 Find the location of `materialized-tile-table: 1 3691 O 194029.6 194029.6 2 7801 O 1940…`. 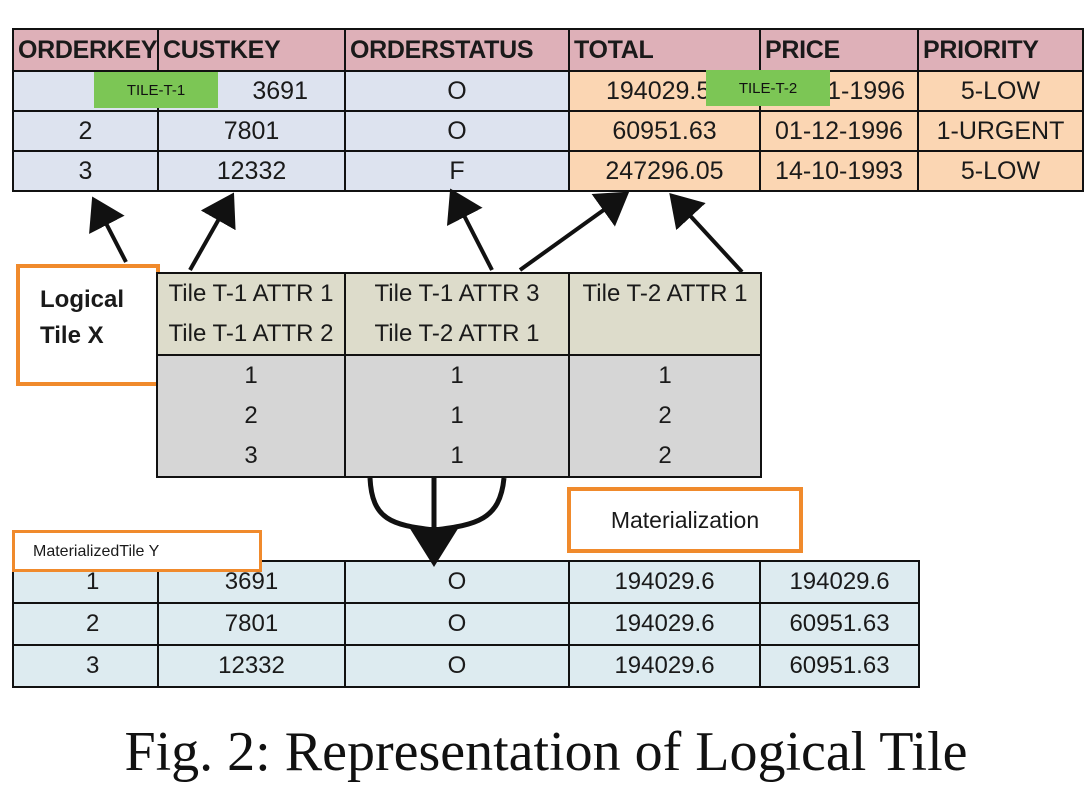

materialized-tile-table: 1 3691 O 194029.6 194029.6 2 7801 O 1940… is located at coordinates (466, 624).